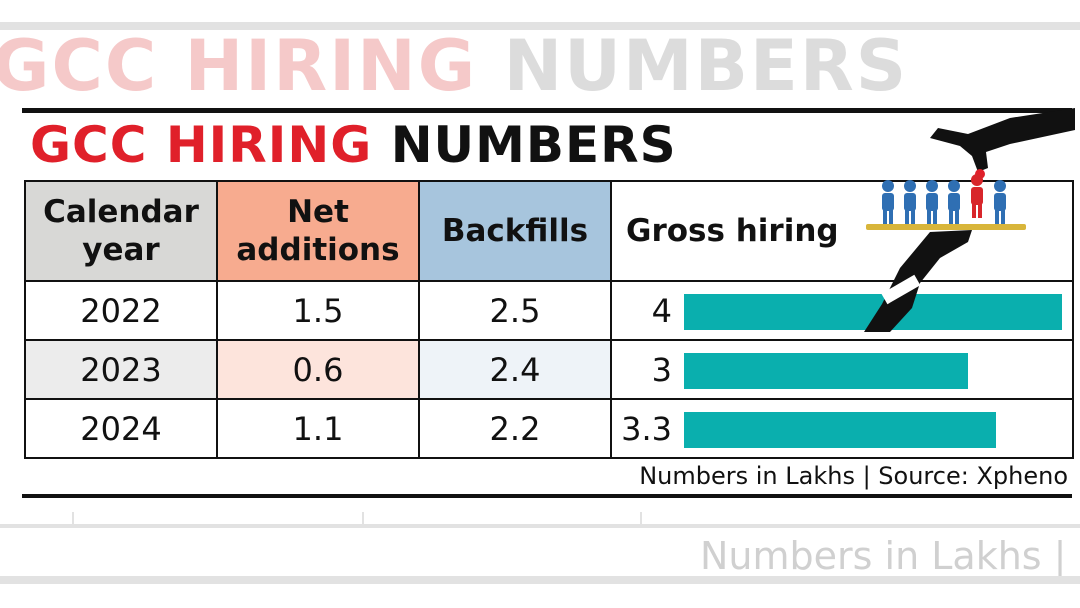  What do you see at coordinates (318, 428) in the screenshot?
I see `net-additions-cell: 1.1` at bounding box center [318, 428].